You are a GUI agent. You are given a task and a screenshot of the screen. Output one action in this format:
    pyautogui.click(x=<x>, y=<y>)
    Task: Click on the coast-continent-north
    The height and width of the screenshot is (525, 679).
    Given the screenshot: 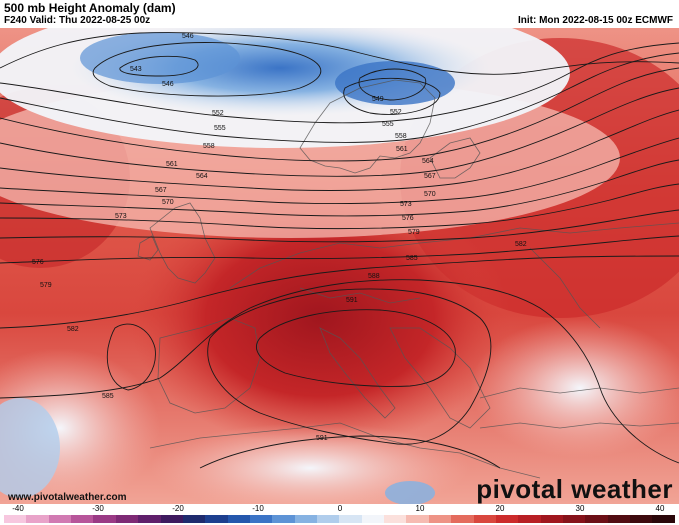 What is the action you would take?
    pyautogui.click(x=454, y=255)
    